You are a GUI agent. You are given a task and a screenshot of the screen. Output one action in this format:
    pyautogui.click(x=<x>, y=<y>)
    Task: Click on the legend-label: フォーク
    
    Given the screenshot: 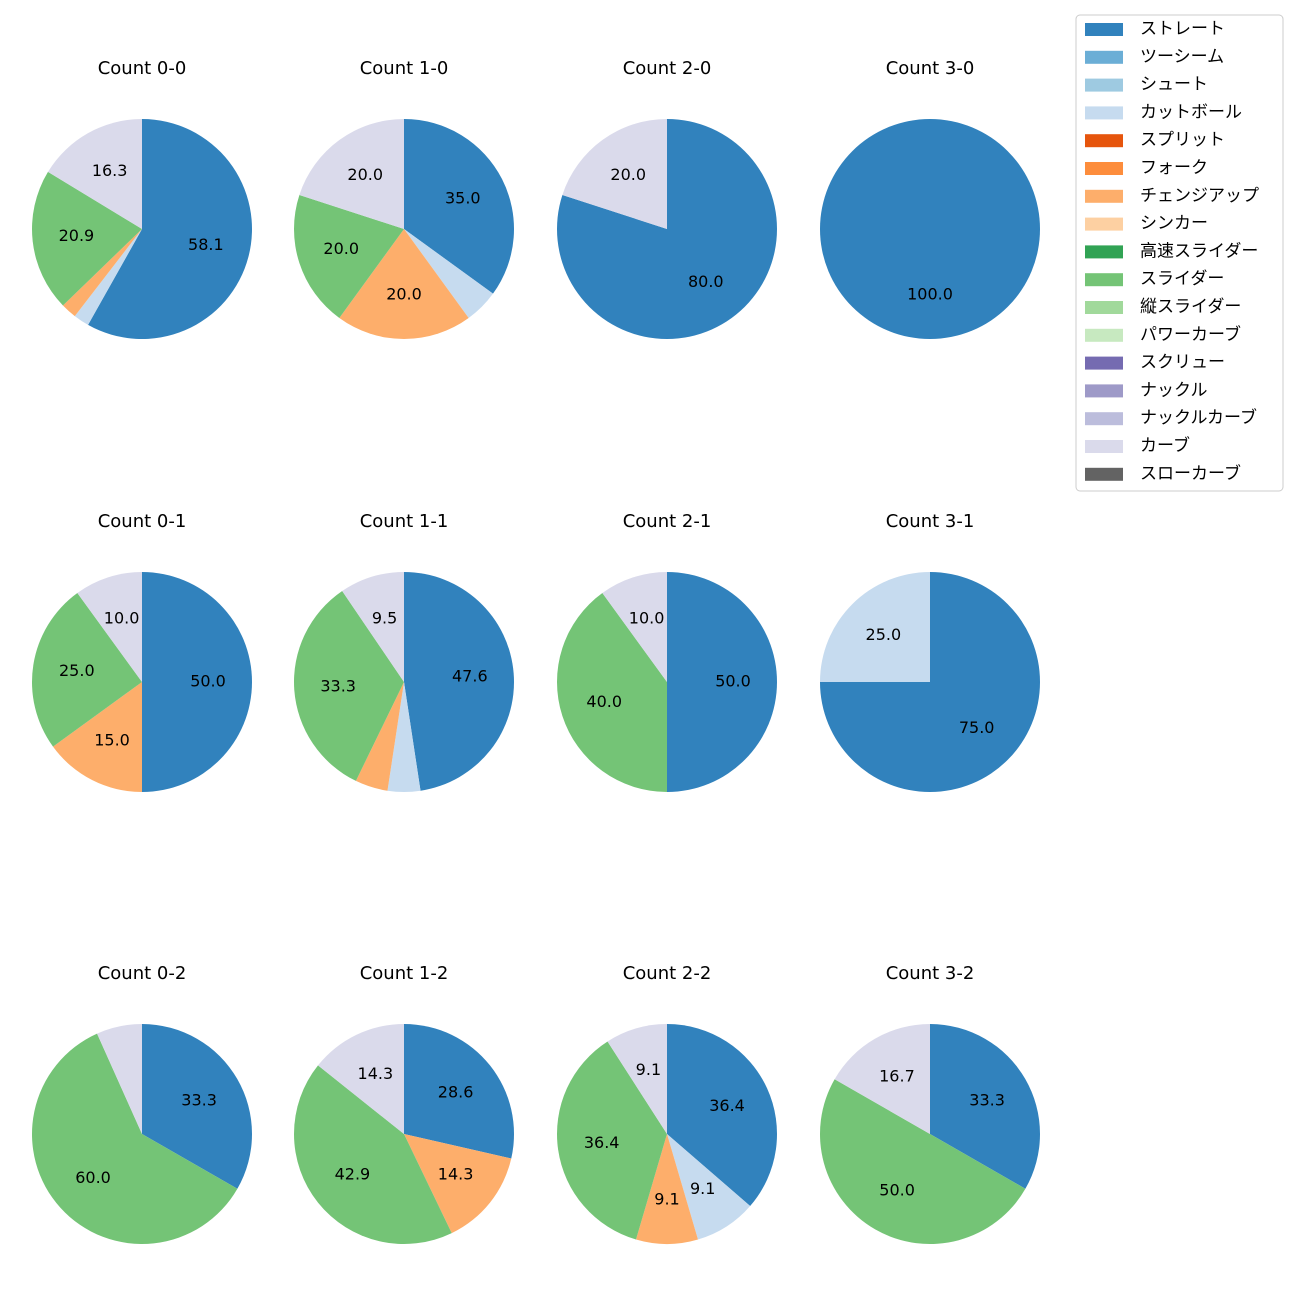 What is the action you would take?
    pyautogui.click(x=1174, y=168)
    